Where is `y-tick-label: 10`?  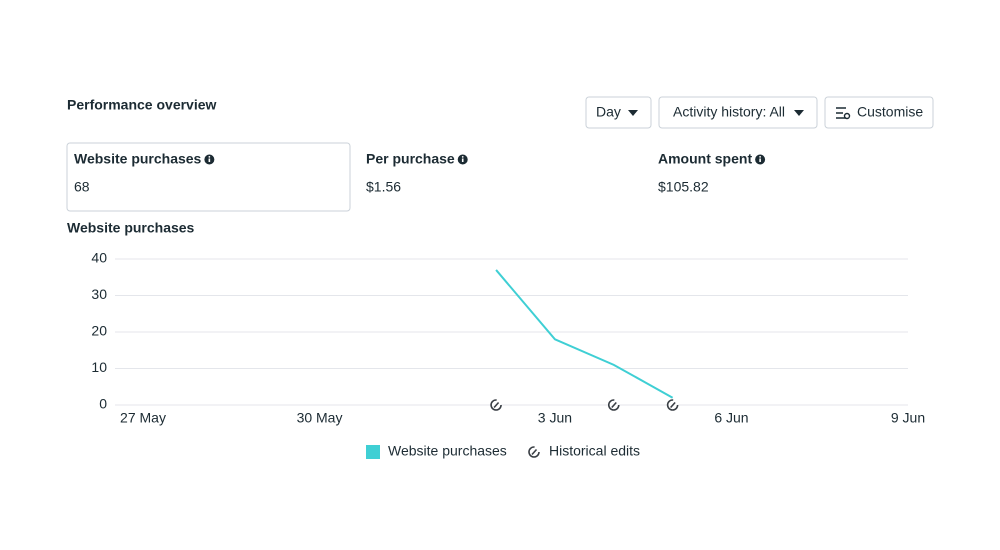
y-tick-label: 10 is located at coordinates (99, 367).